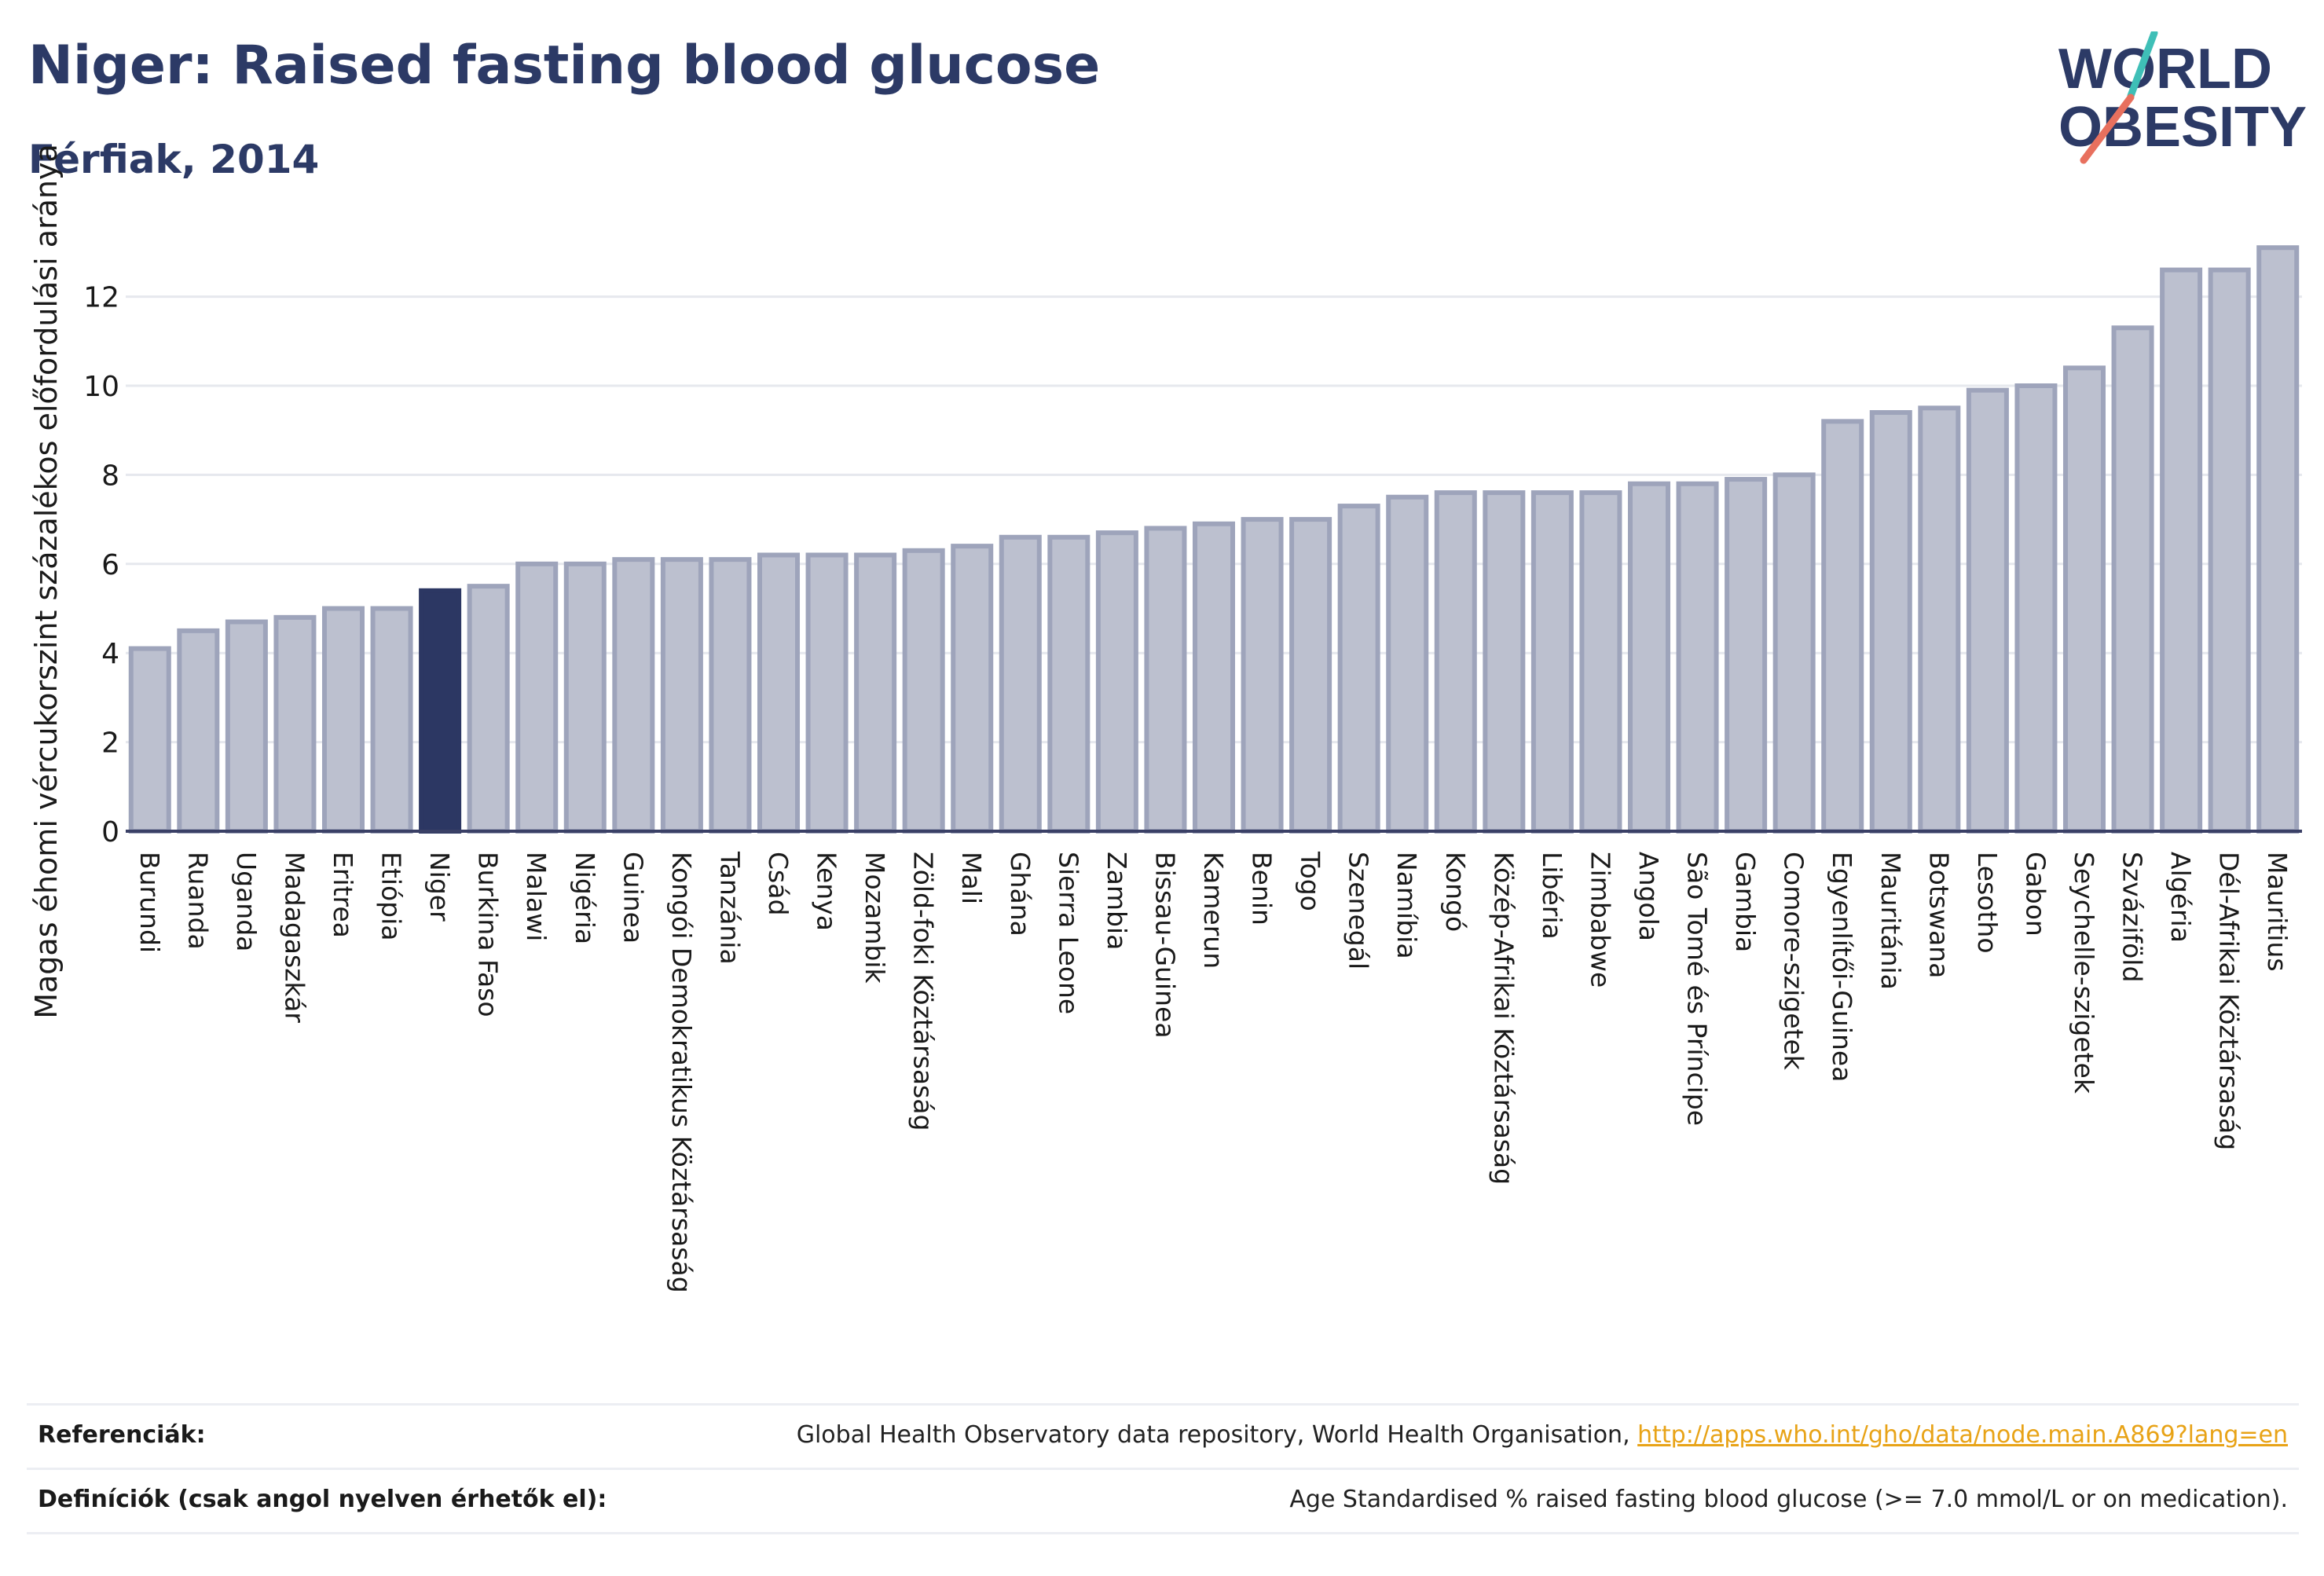 This screenshot has height=1576, width=2324. I want to click on x-tick-label: Mauritánia, so click(1890, 921).